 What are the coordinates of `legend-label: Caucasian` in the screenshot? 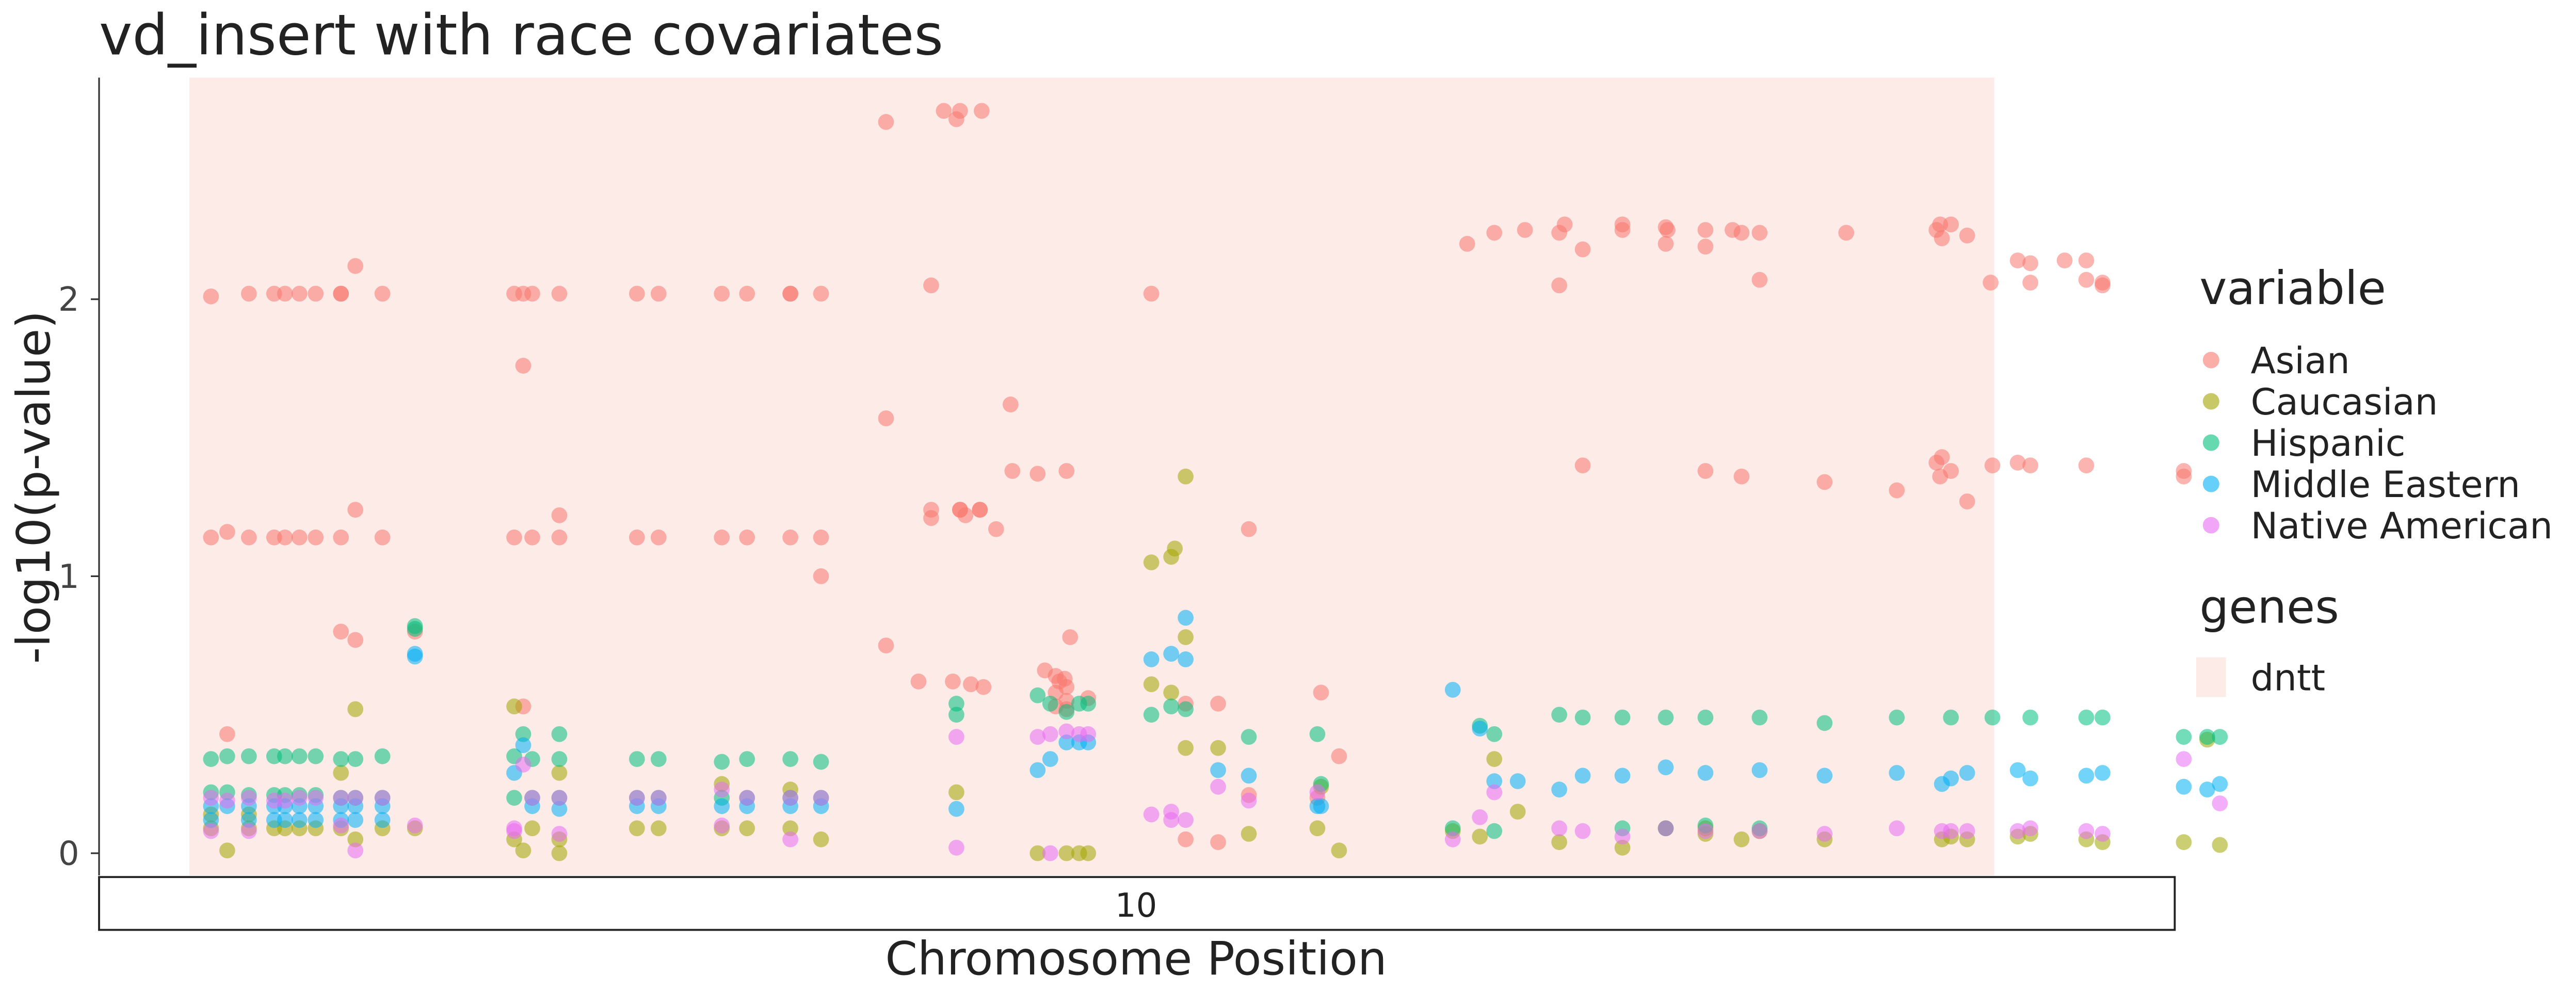 It's located at (2345, 402).